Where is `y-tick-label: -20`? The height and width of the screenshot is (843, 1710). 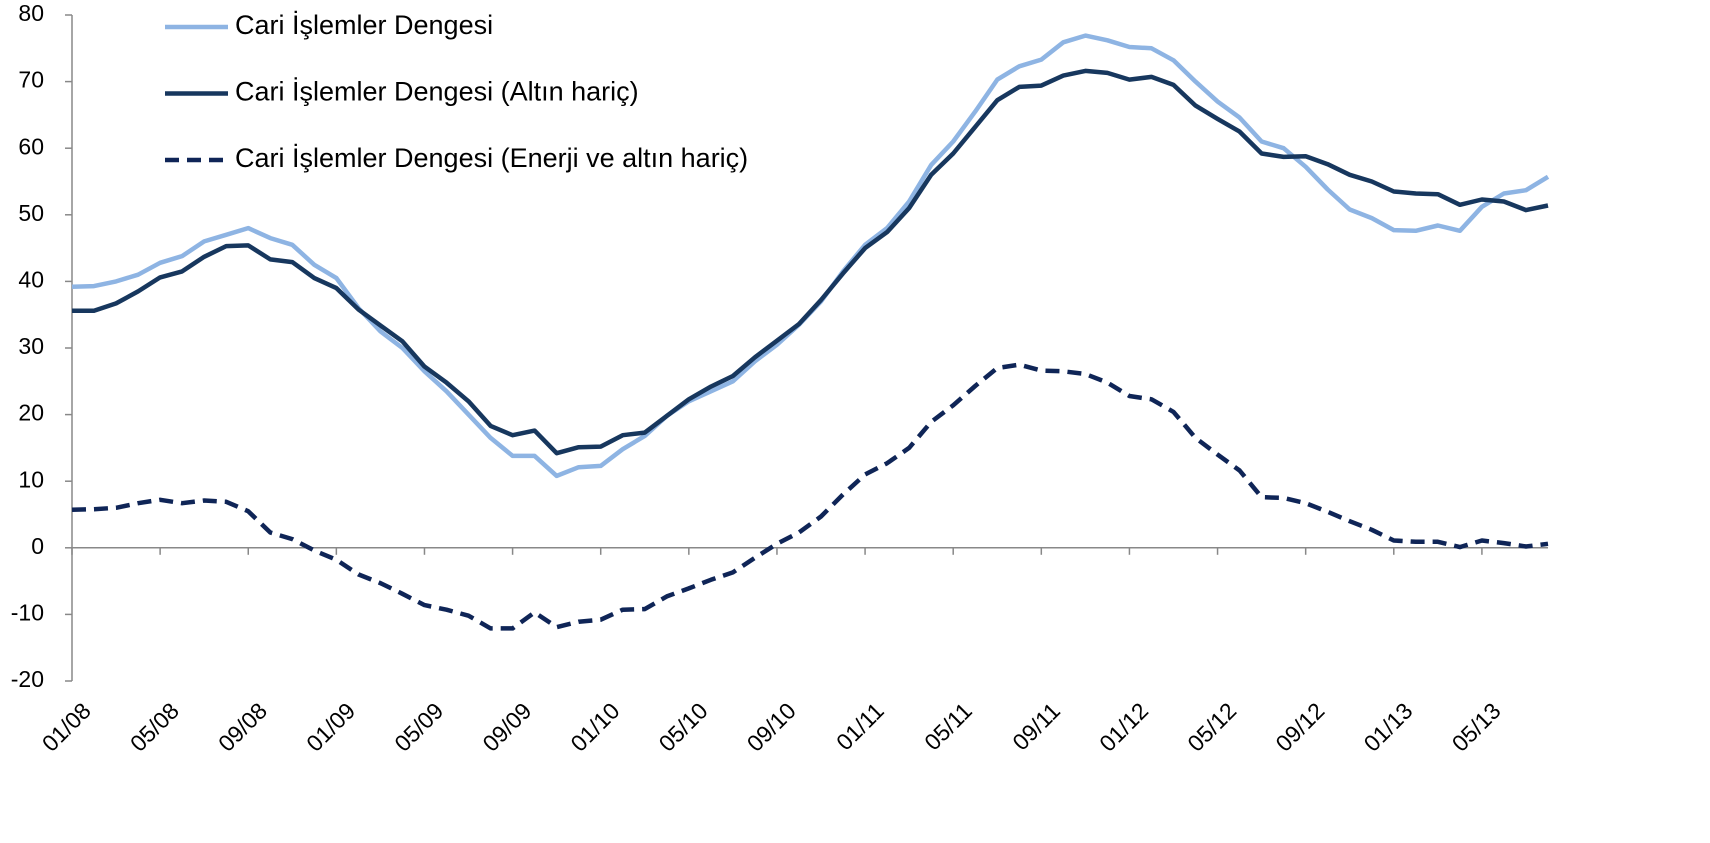 y-tick-label: -20 is located at coordinates (27, 679).